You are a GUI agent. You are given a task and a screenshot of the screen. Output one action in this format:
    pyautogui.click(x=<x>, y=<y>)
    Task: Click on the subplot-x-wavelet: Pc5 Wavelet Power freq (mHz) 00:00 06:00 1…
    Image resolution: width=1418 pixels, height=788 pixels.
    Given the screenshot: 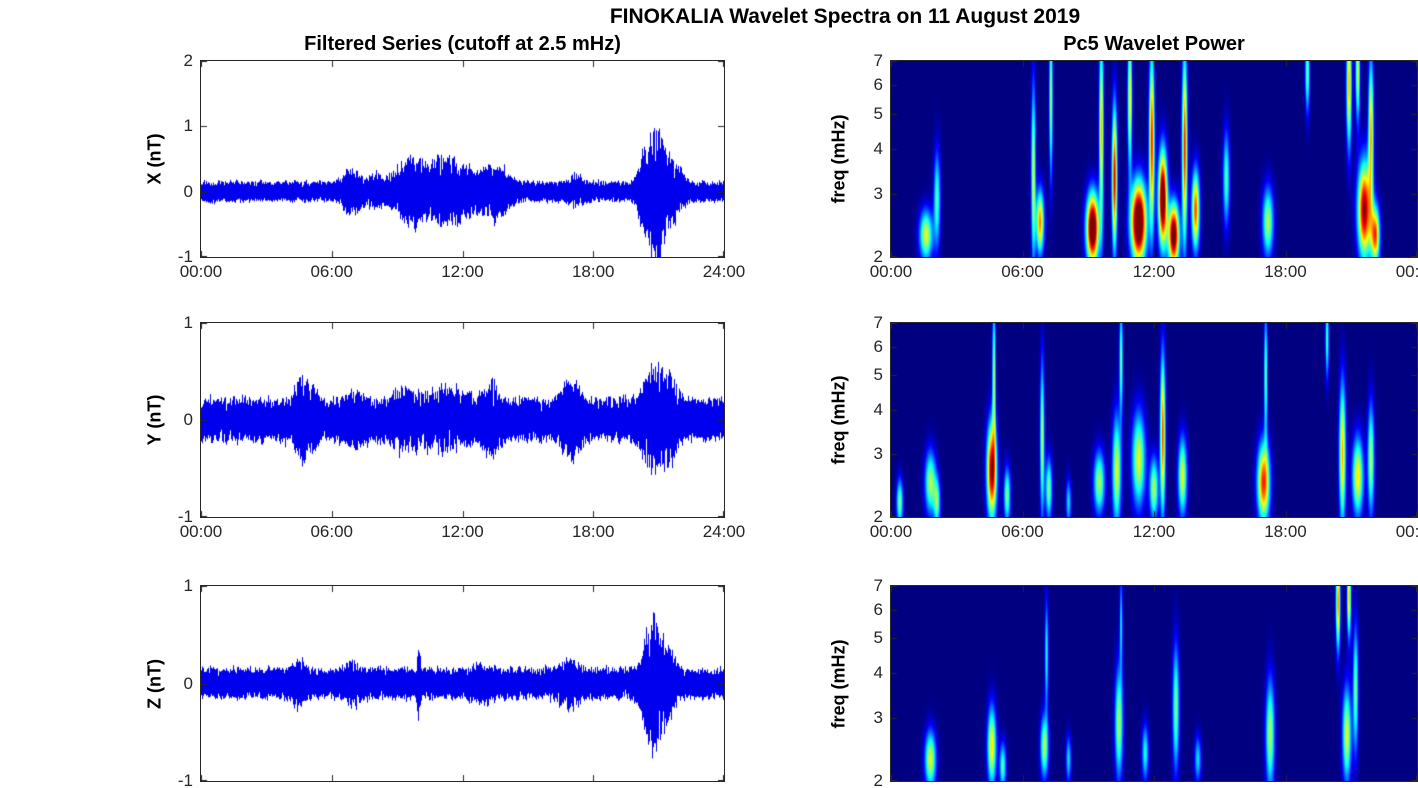 What is the action you would take?
    pyautogui.click(x=1123, y=157)
    